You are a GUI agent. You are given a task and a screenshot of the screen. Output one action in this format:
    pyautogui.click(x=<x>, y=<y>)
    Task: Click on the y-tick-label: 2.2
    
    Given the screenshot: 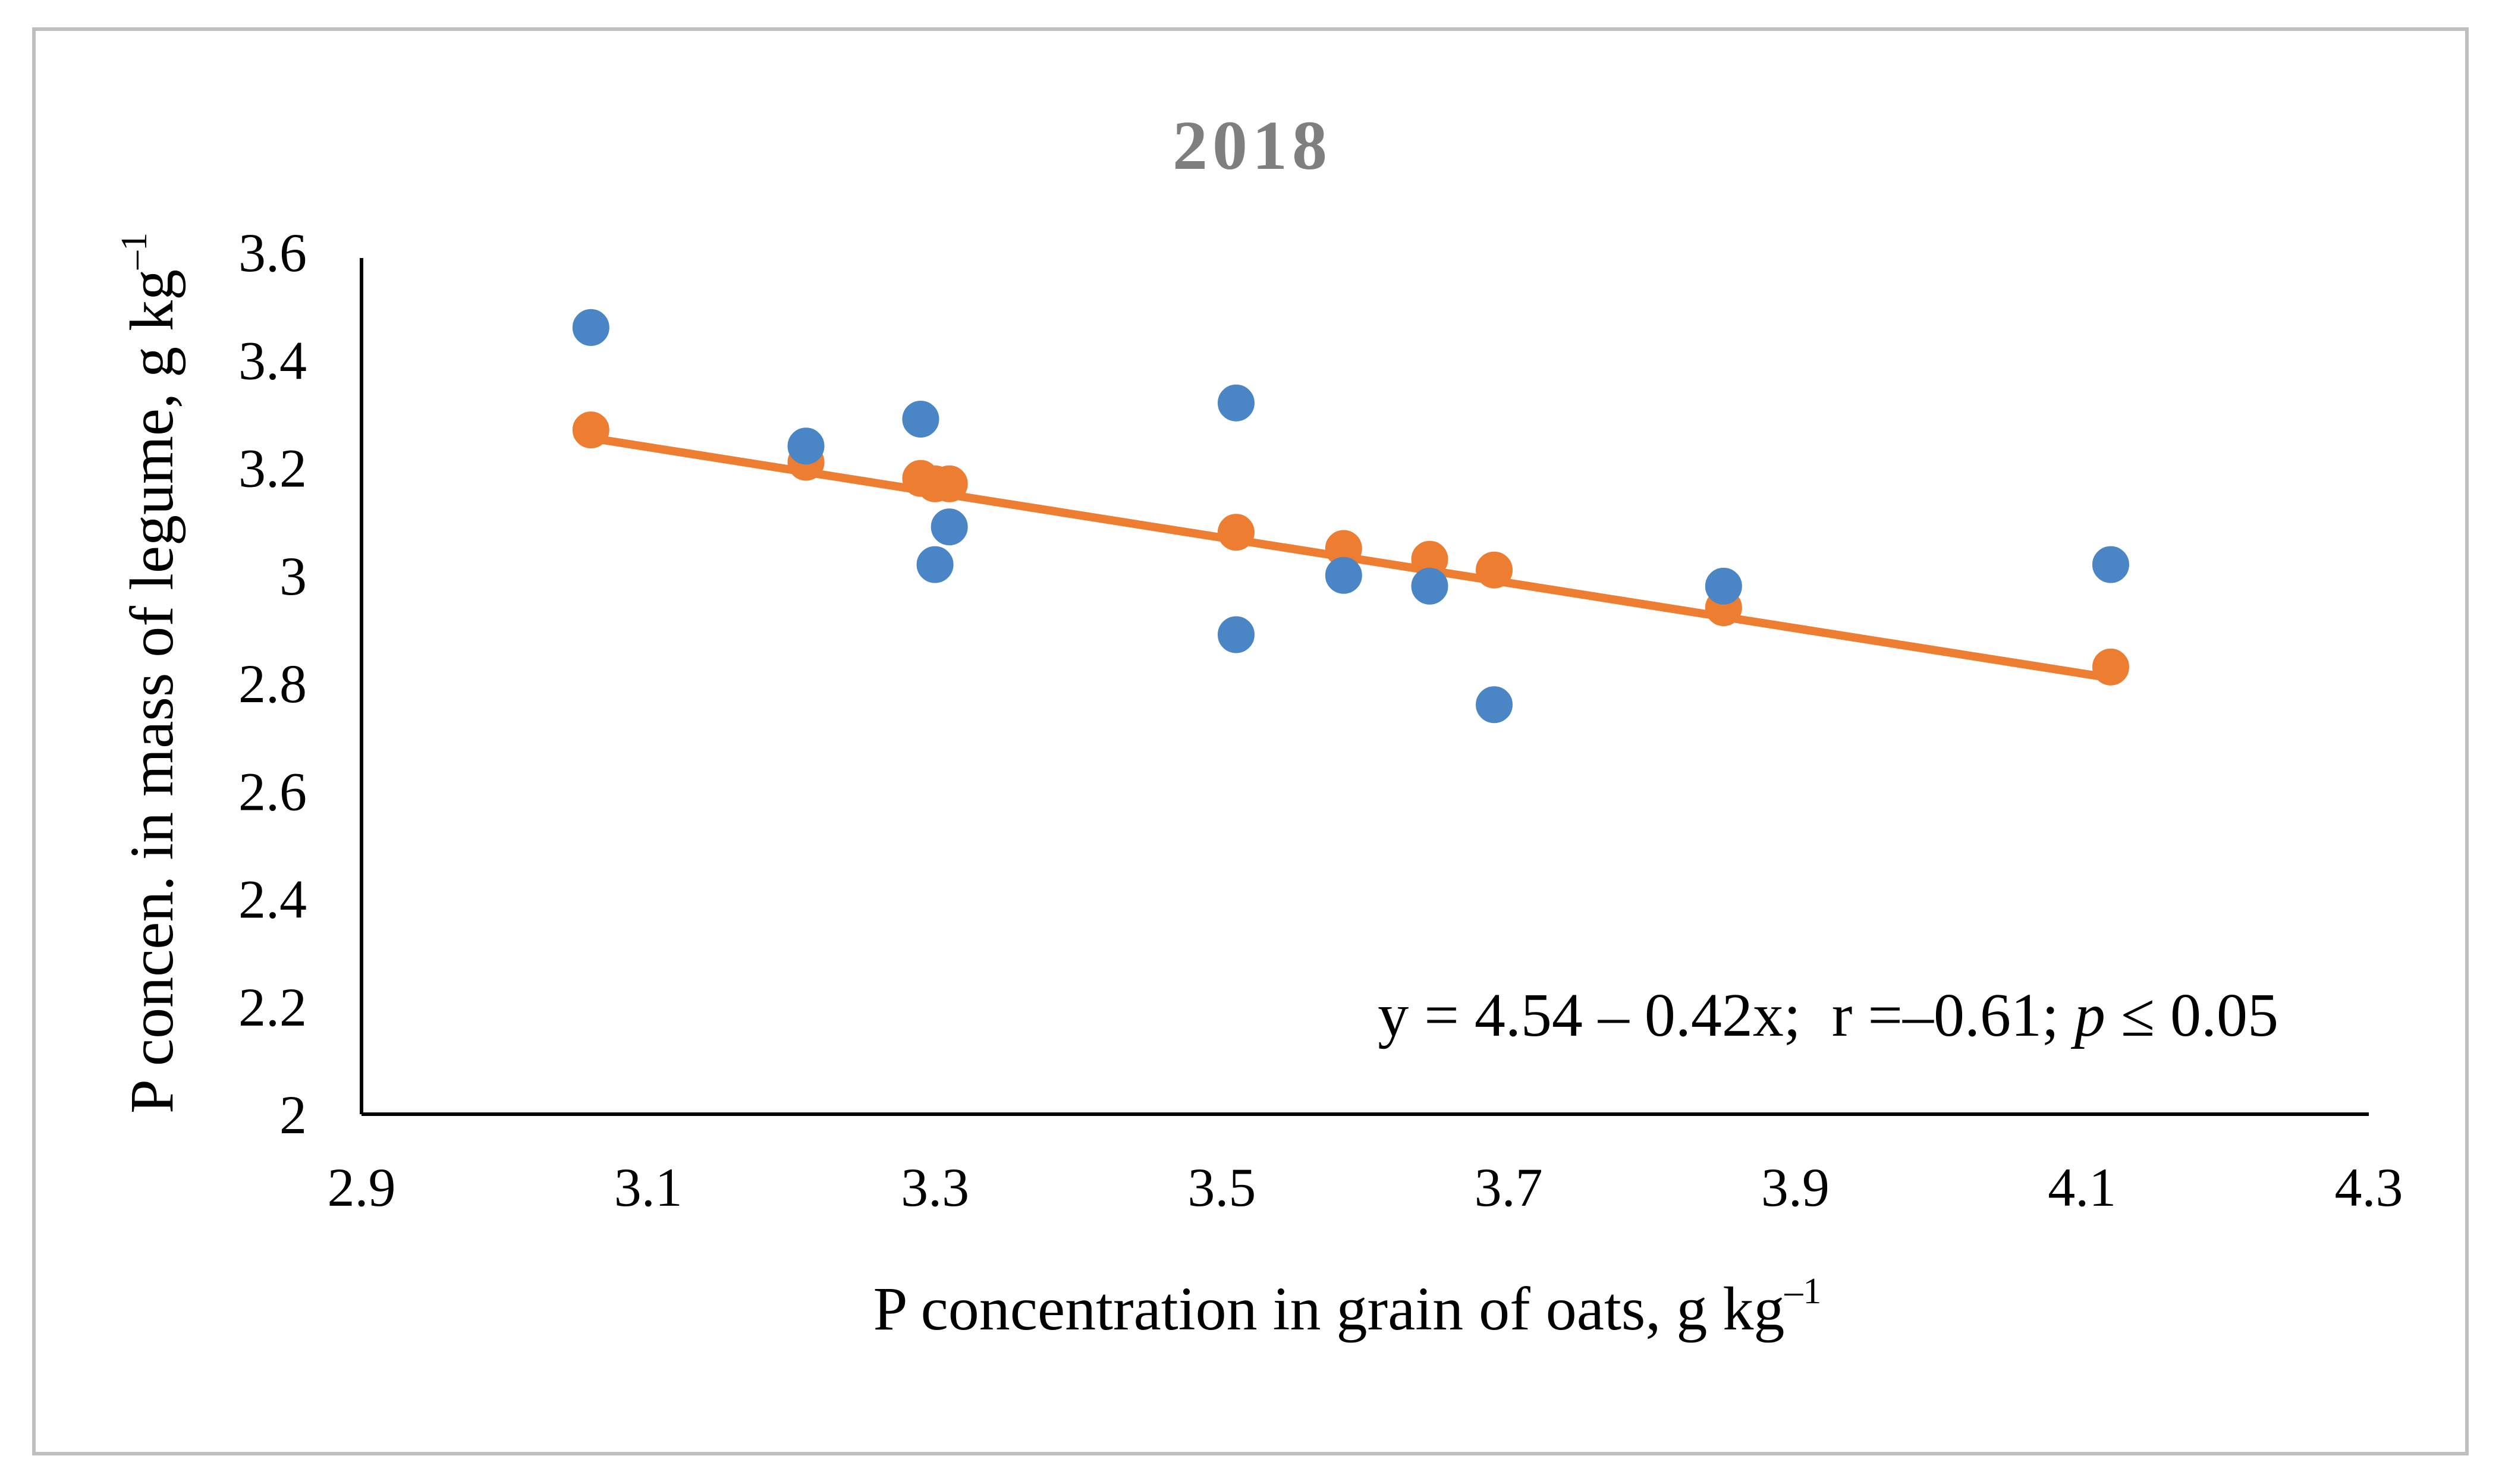 What is the action you would take?
    pyautogui.click(x=272, y=1007)
    